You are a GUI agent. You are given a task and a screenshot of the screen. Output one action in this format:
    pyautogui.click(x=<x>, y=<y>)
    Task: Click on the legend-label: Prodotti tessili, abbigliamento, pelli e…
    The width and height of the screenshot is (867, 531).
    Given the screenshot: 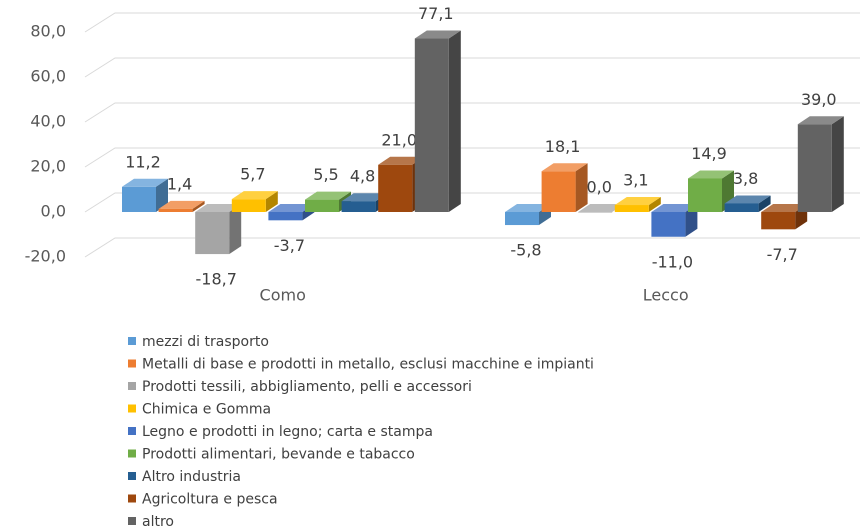 What is the action you would take?
    pyautogui.click(x=307, y=387)
    